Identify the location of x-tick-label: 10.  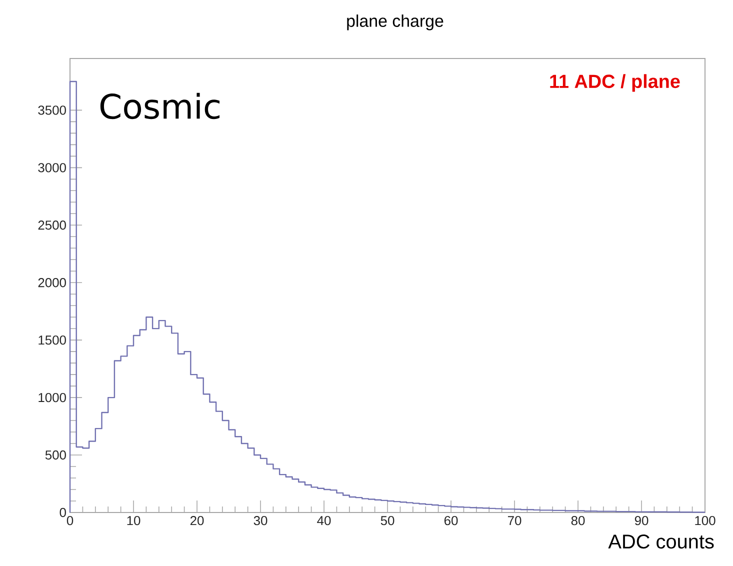
(133, 521).